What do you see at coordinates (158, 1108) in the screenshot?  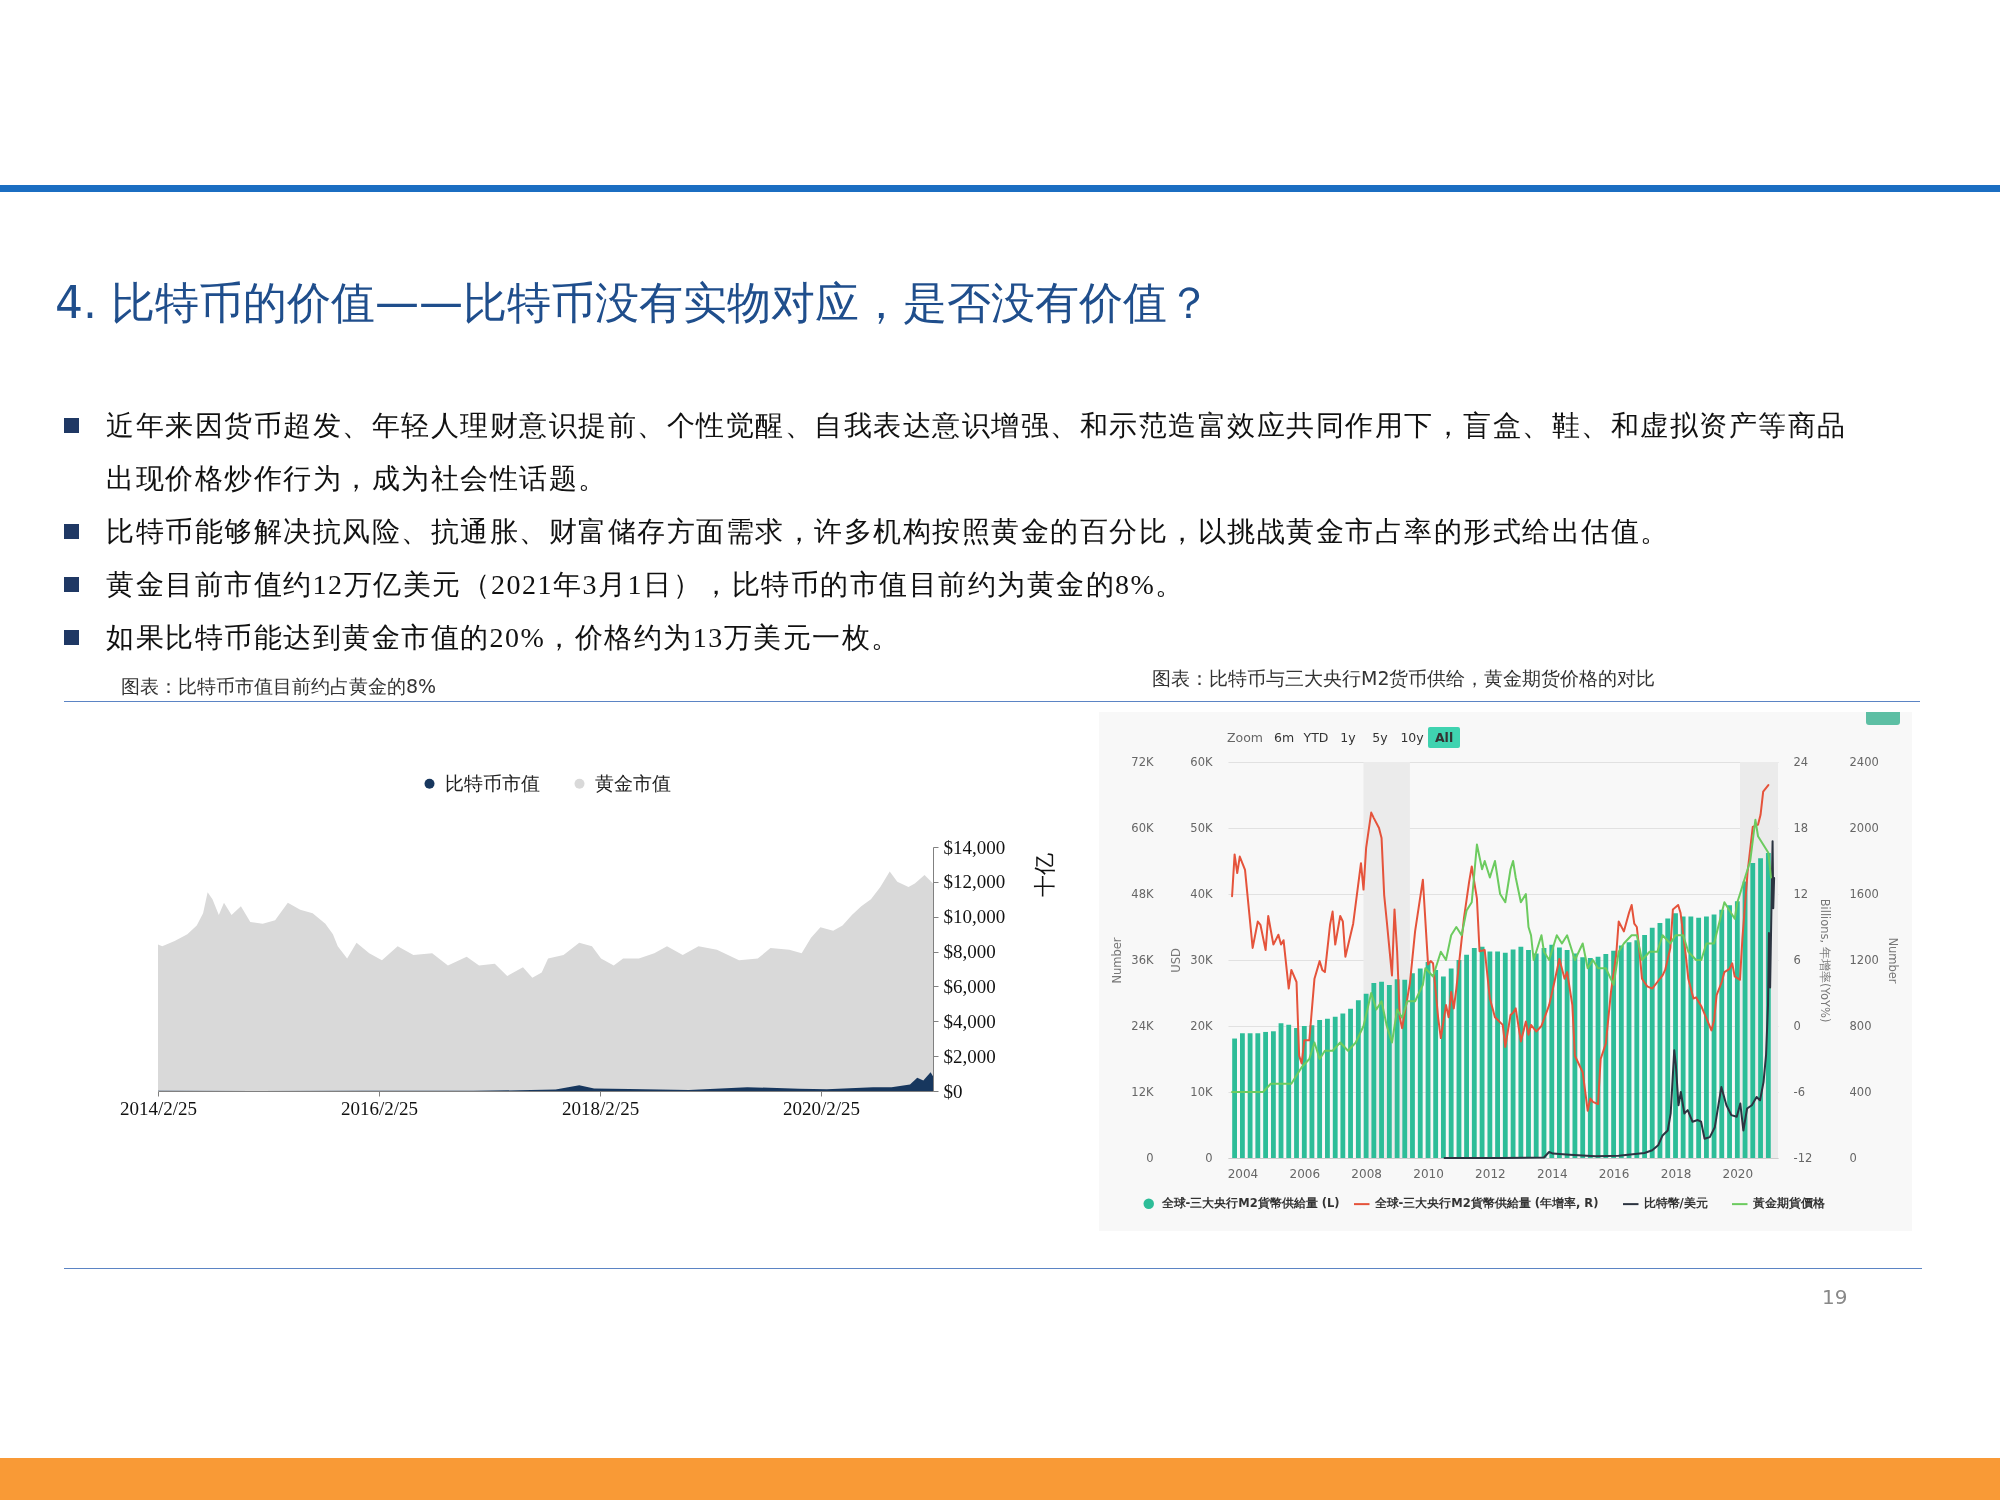 I see `x-tick-label: 2014/2/25` at bounding box center [158, 1108].